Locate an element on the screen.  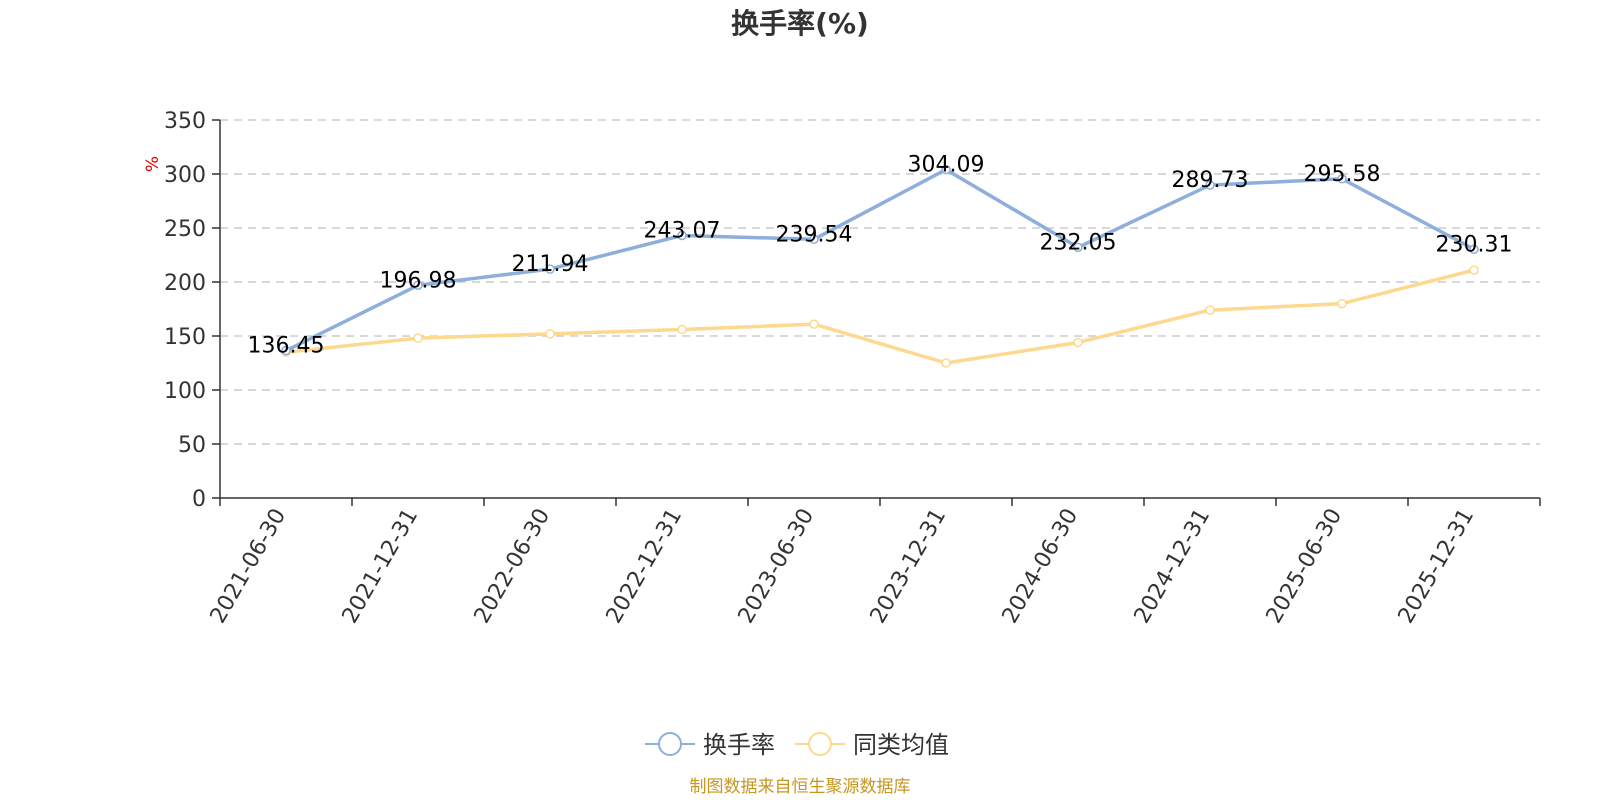
x-tick-label-2021-06-30: 2021-06-30 is located at coordinates (249, 566).